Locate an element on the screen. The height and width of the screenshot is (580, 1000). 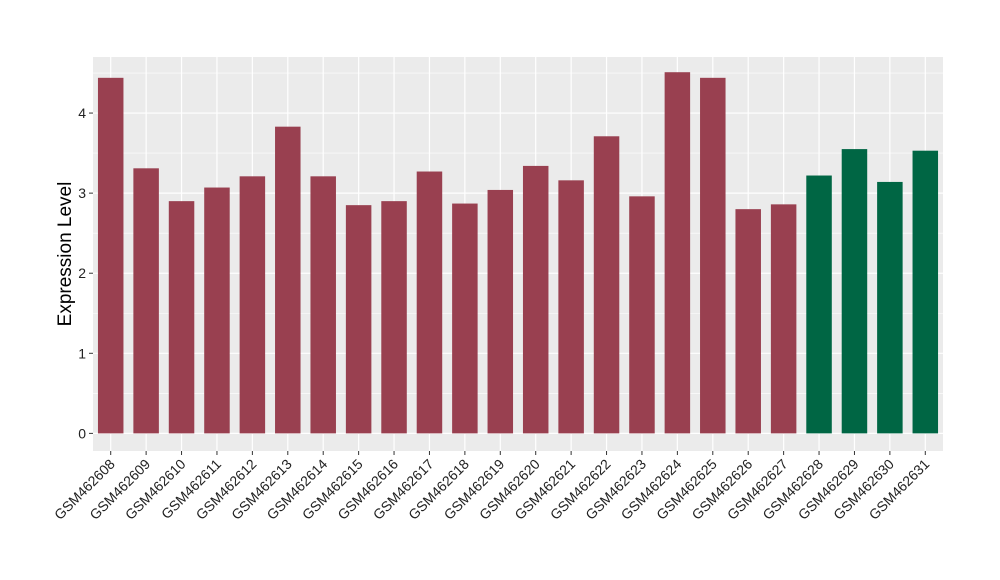
bar-GSM462624 is located at coordinates (677, 253).